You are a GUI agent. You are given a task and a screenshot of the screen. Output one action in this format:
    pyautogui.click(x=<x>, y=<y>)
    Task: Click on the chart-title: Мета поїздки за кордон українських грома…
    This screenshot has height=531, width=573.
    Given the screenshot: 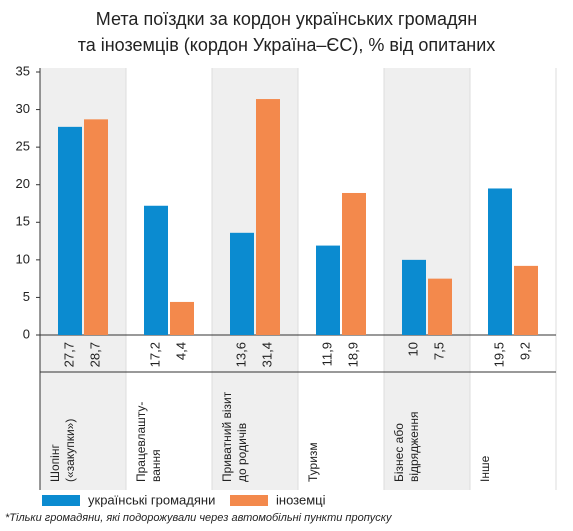 What is the action you would take?
    pyautogui.click(x=286, y=32)
    